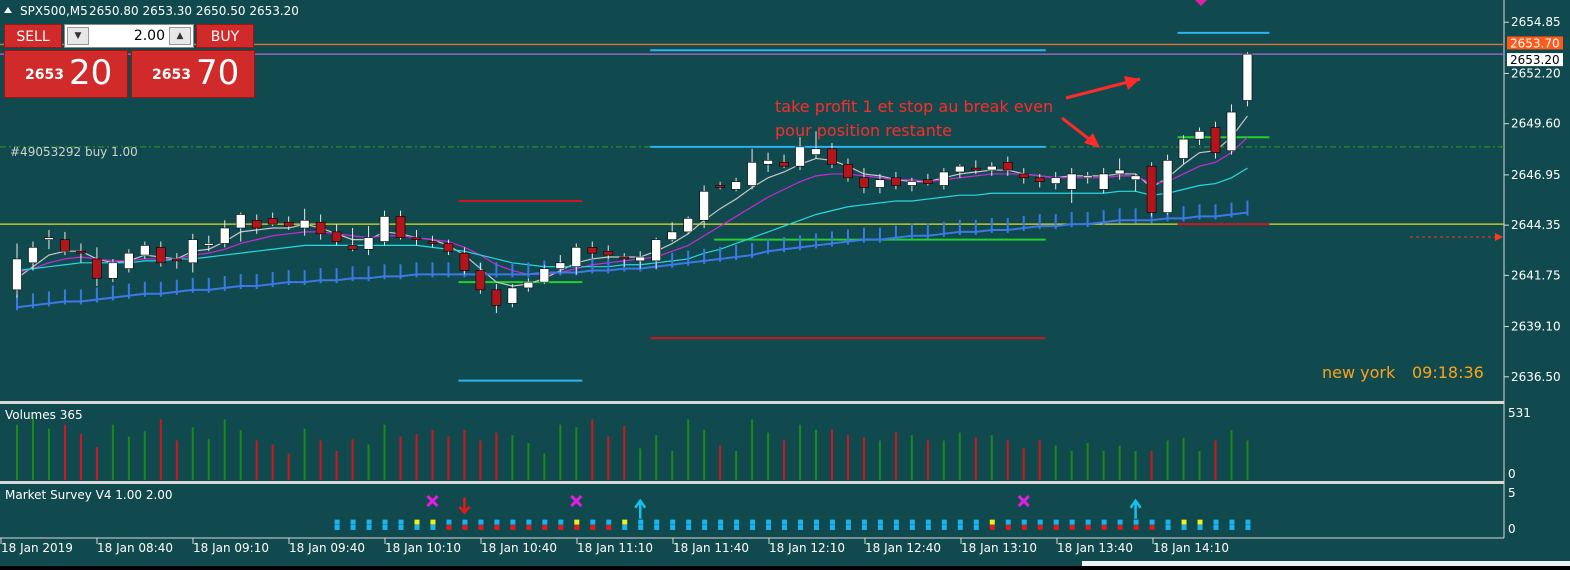 This screenshot has height=570, width=1570. I want to click on lot-size-stepper: ▼ 2.00 ▲, so click(129, 36).